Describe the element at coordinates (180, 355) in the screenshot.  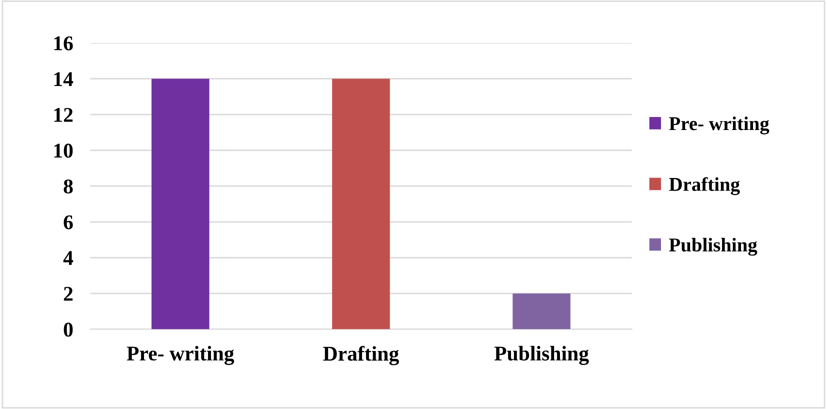
I see `x-tick-label: Pre- writing` at that location.